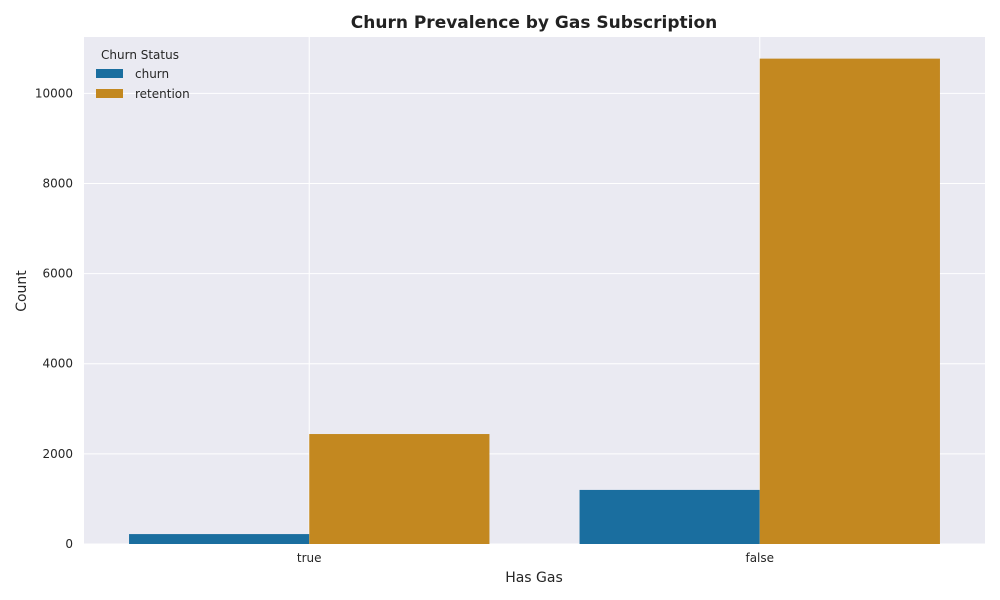 This screenshot has height=600, width=1000. Describe the element at coordinates (219, 539) in the screenshot. I see `bar-churn-true` at that location.